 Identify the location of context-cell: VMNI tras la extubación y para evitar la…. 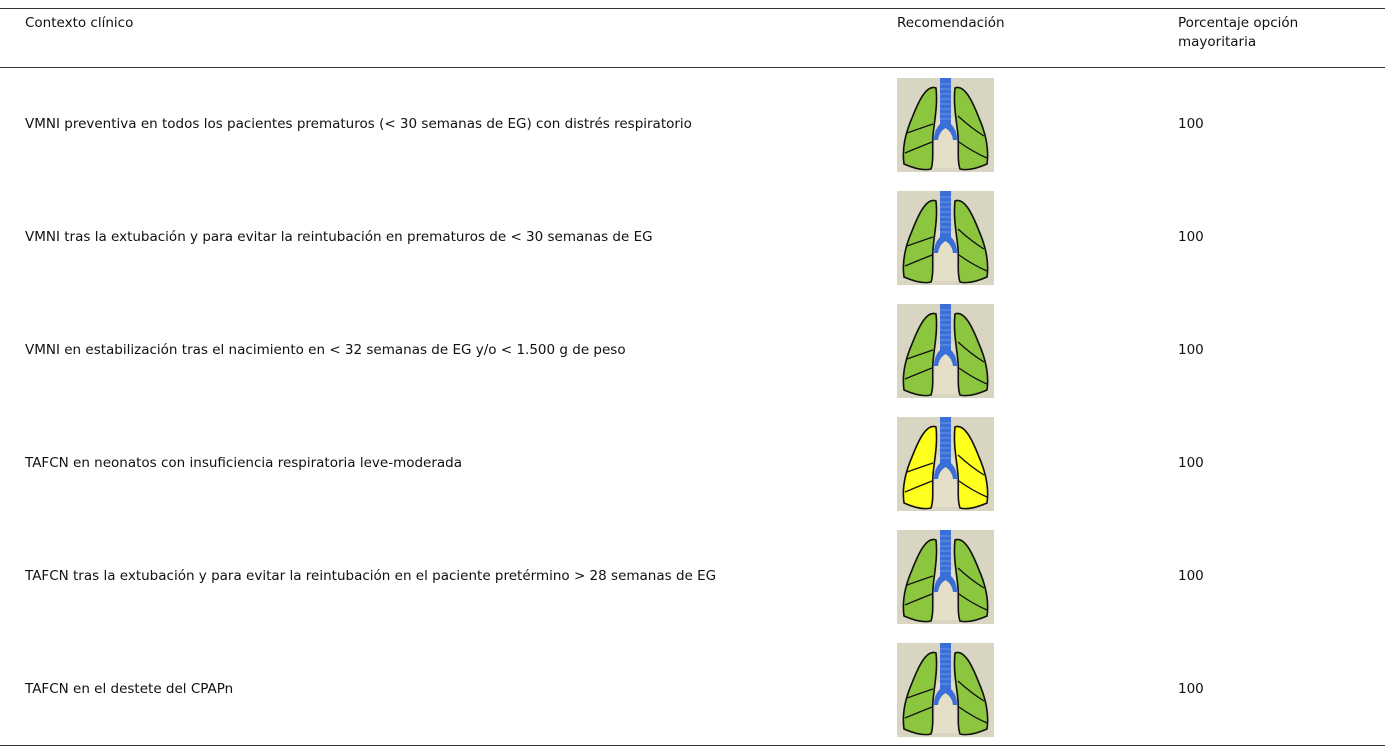
(339, 236).